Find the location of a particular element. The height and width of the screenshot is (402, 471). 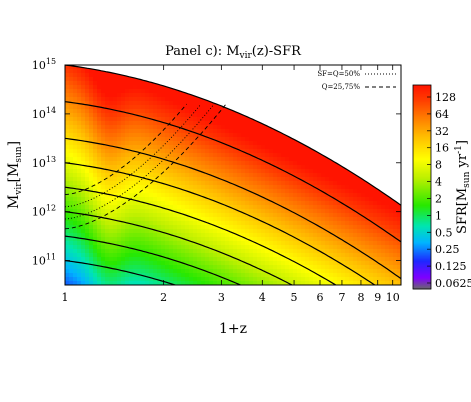

colorbar-tick-label: 0.5 is located at coordinates (444, 232).